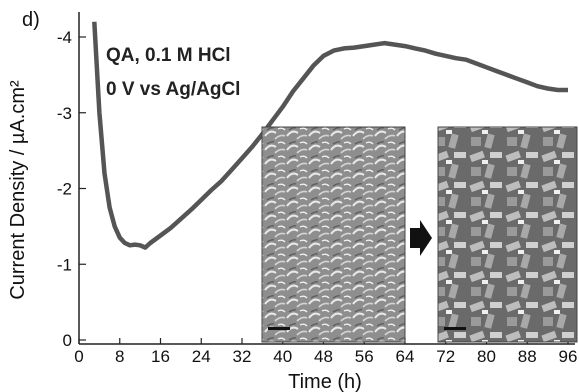  I want to click on x-tick-label: 88, so click(527, 356).